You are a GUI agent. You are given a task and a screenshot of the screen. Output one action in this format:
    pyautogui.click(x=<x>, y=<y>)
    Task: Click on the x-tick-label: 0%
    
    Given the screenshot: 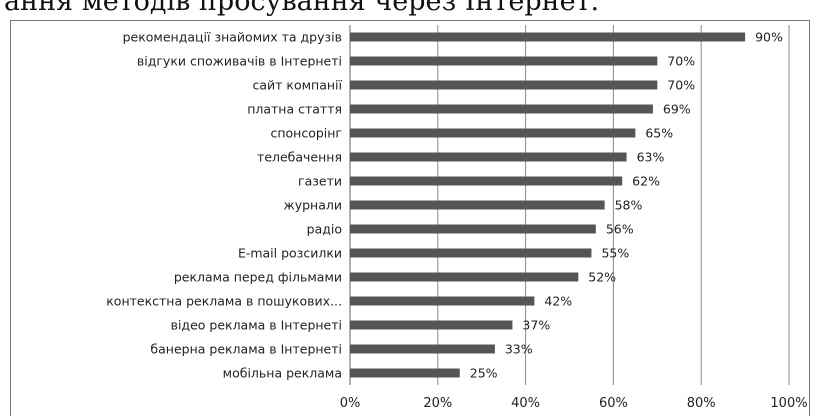 What is the action you would take?
    pyautogui.click(x=350, y=403)
    